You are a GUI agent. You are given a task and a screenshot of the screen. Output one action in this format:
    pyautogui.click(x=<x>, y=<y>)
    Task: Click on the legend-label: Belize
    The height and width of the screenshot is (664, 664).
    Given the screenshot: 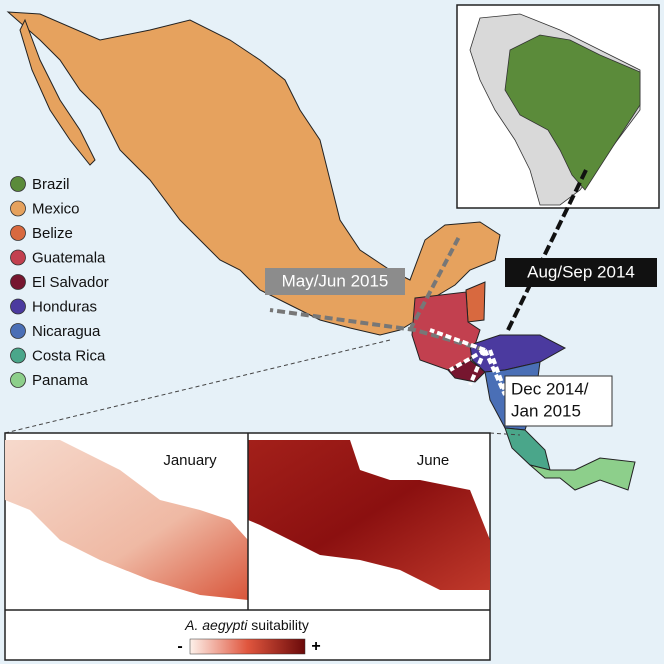 What is the action you would take?
    pyautogui.click(x=52, y=233)
    